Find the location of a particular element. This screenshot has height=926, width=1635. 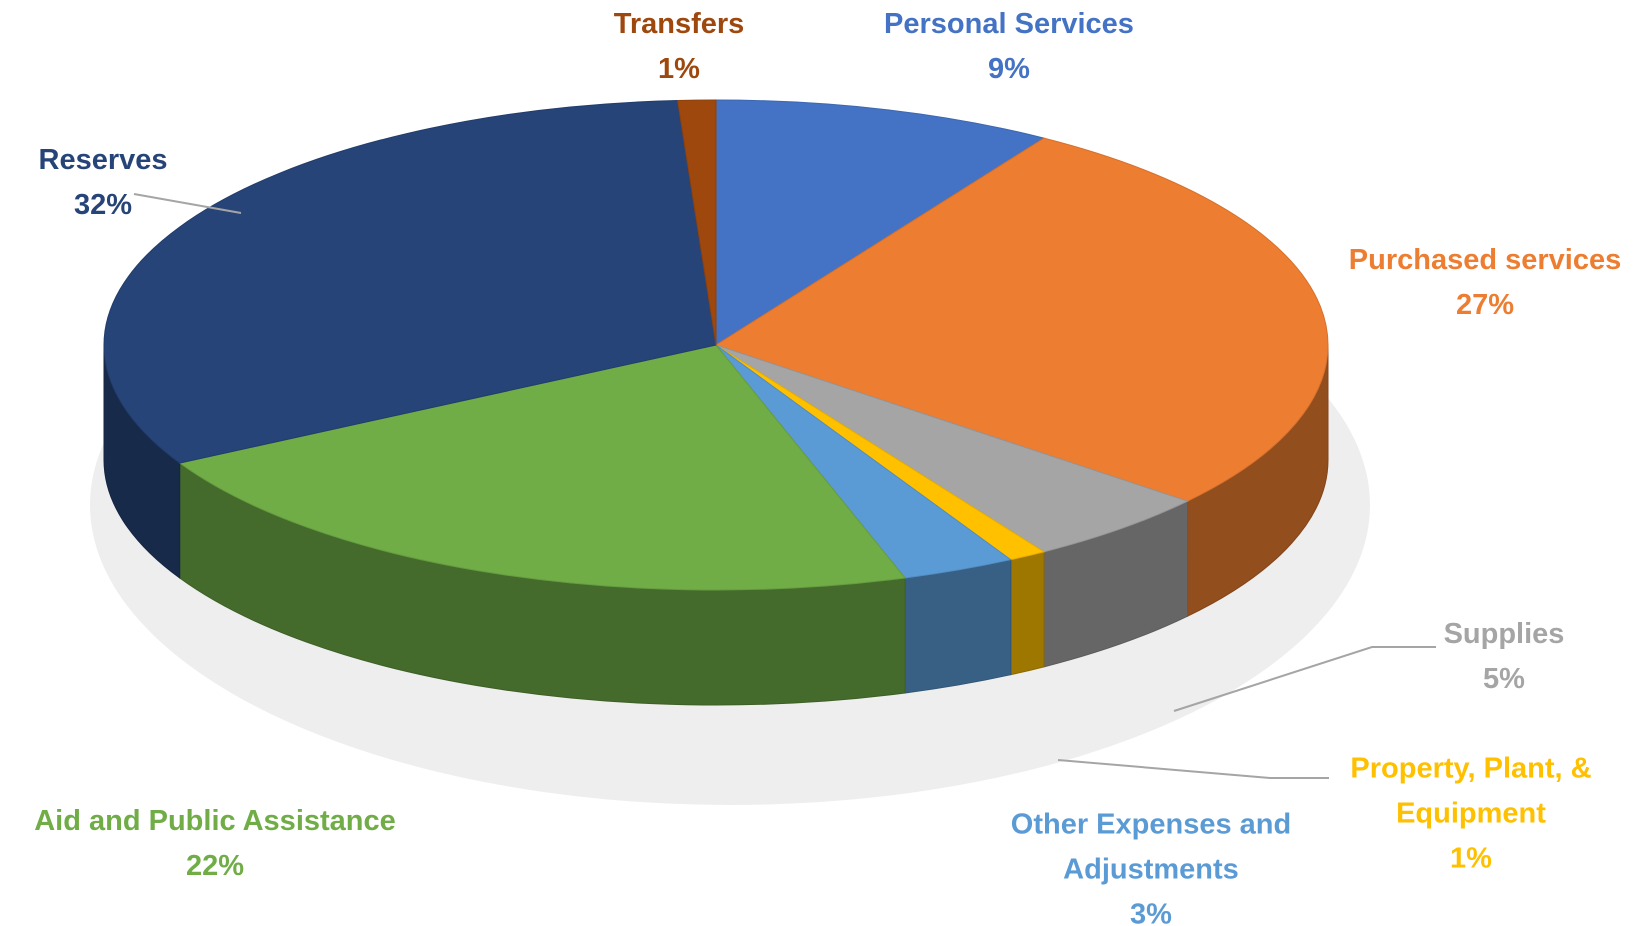

data-label: Supplies 5% is located at coordinates (1494, 657).